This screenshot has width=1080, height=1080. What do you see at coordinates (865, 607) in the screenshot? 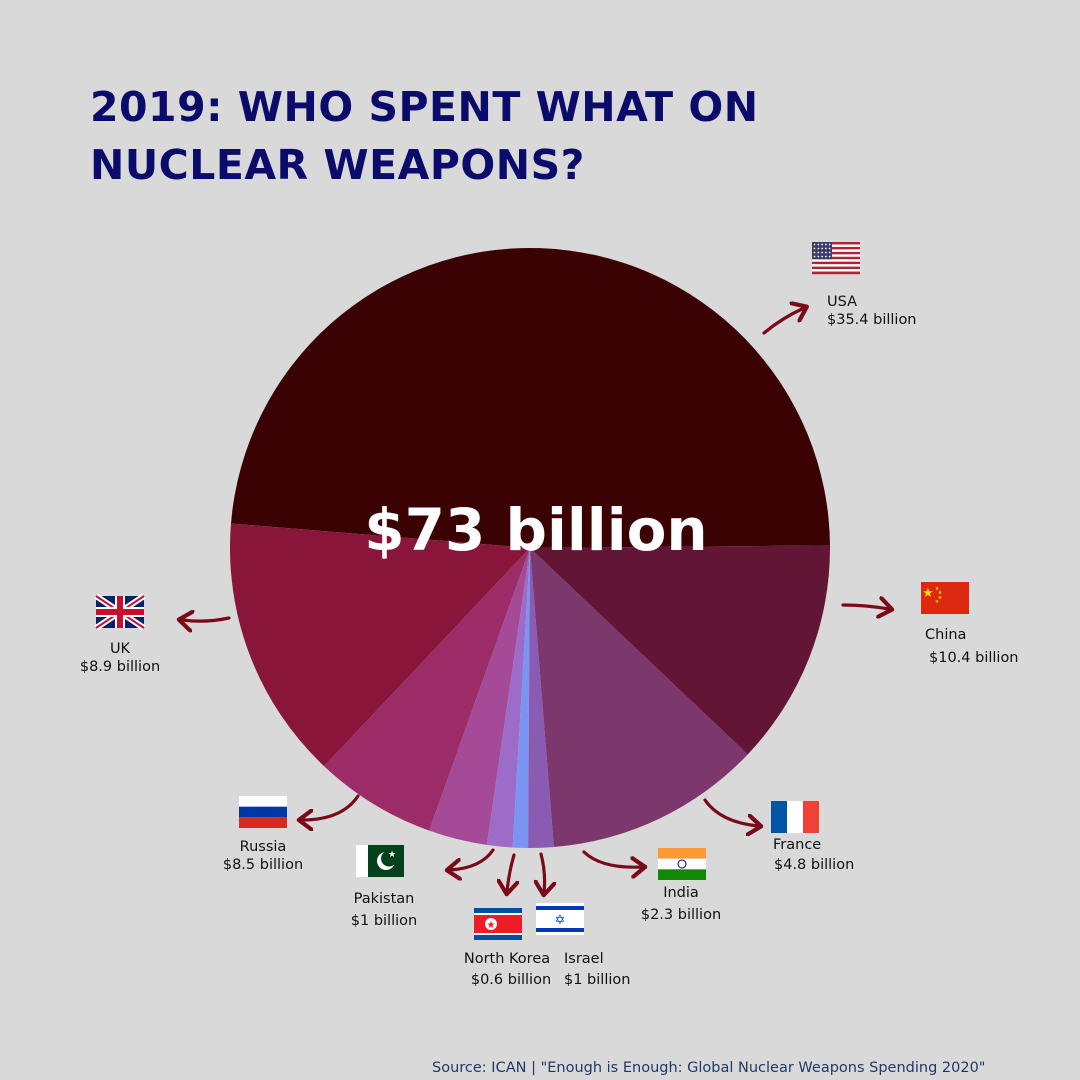
I see `arrow-china` at bounding box center [865, 607].